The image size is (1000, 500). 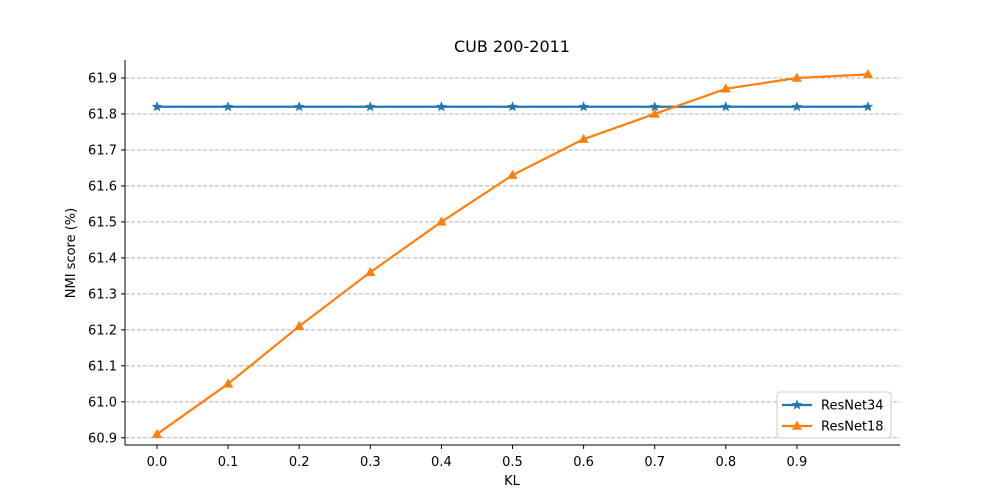 I want to click on y-tick-label: 61.5, so click(x=102, y=222).